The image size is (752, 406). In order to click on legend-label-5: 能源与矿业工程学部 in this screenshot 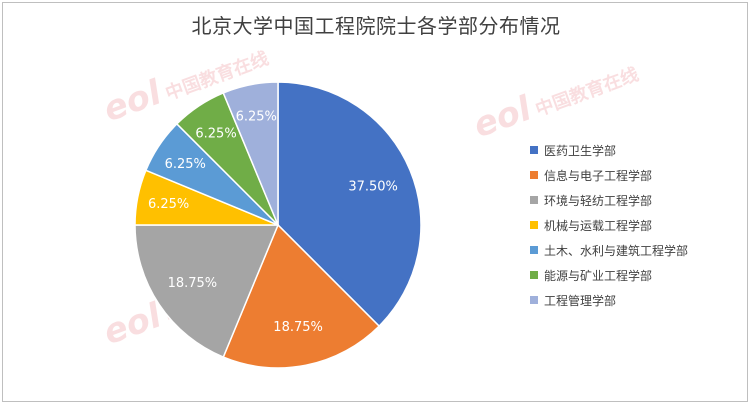, I will do `click(598, 275)`.